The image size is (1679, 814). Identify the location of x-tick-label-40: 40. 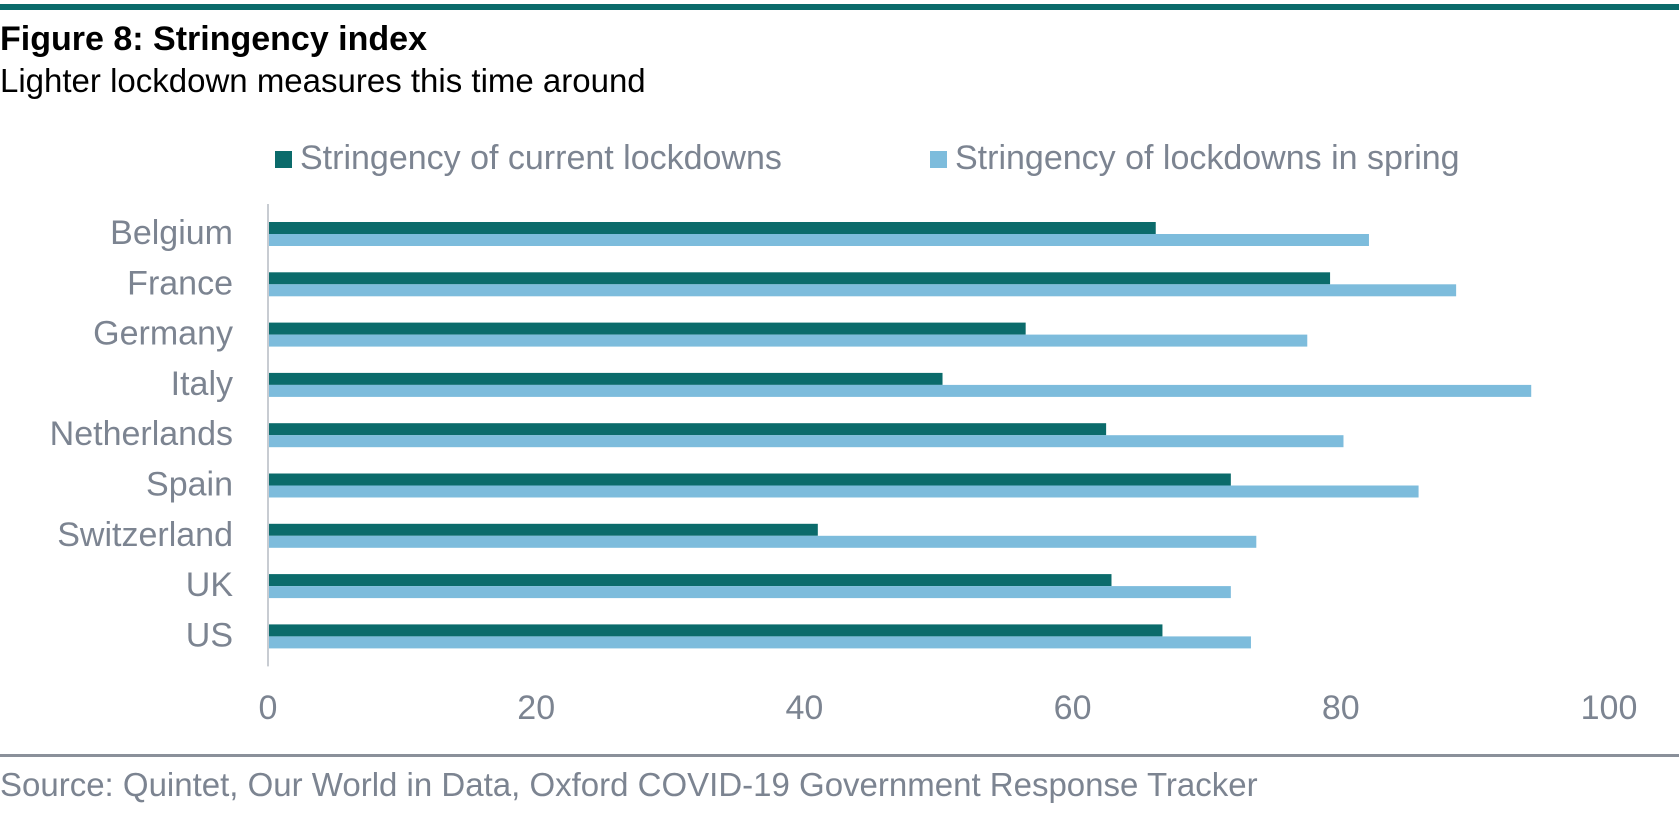
(804, 708).